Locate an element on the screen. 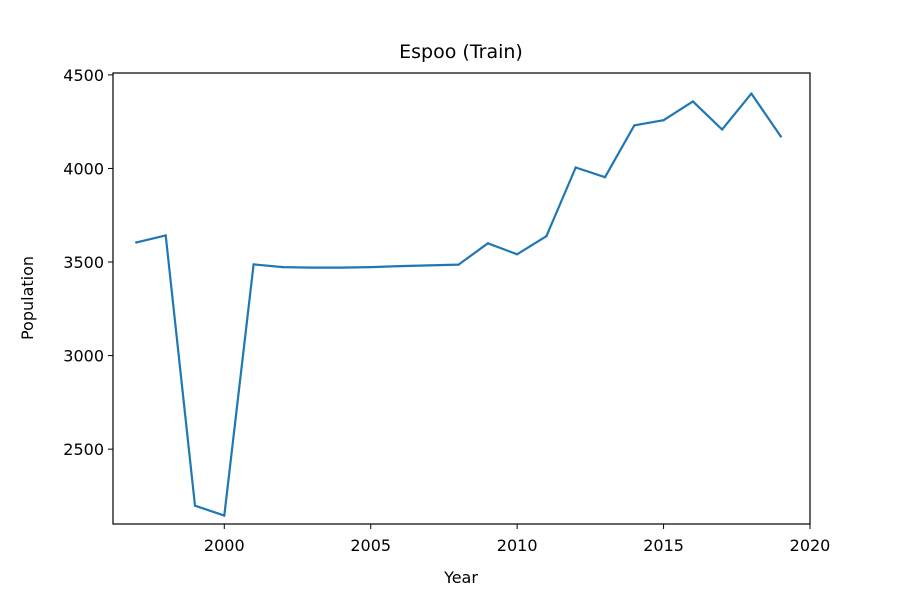 The height and width of the screenshot is (600, 900). chart-title: Espoo (Train) is located at coordinates (461, 52).